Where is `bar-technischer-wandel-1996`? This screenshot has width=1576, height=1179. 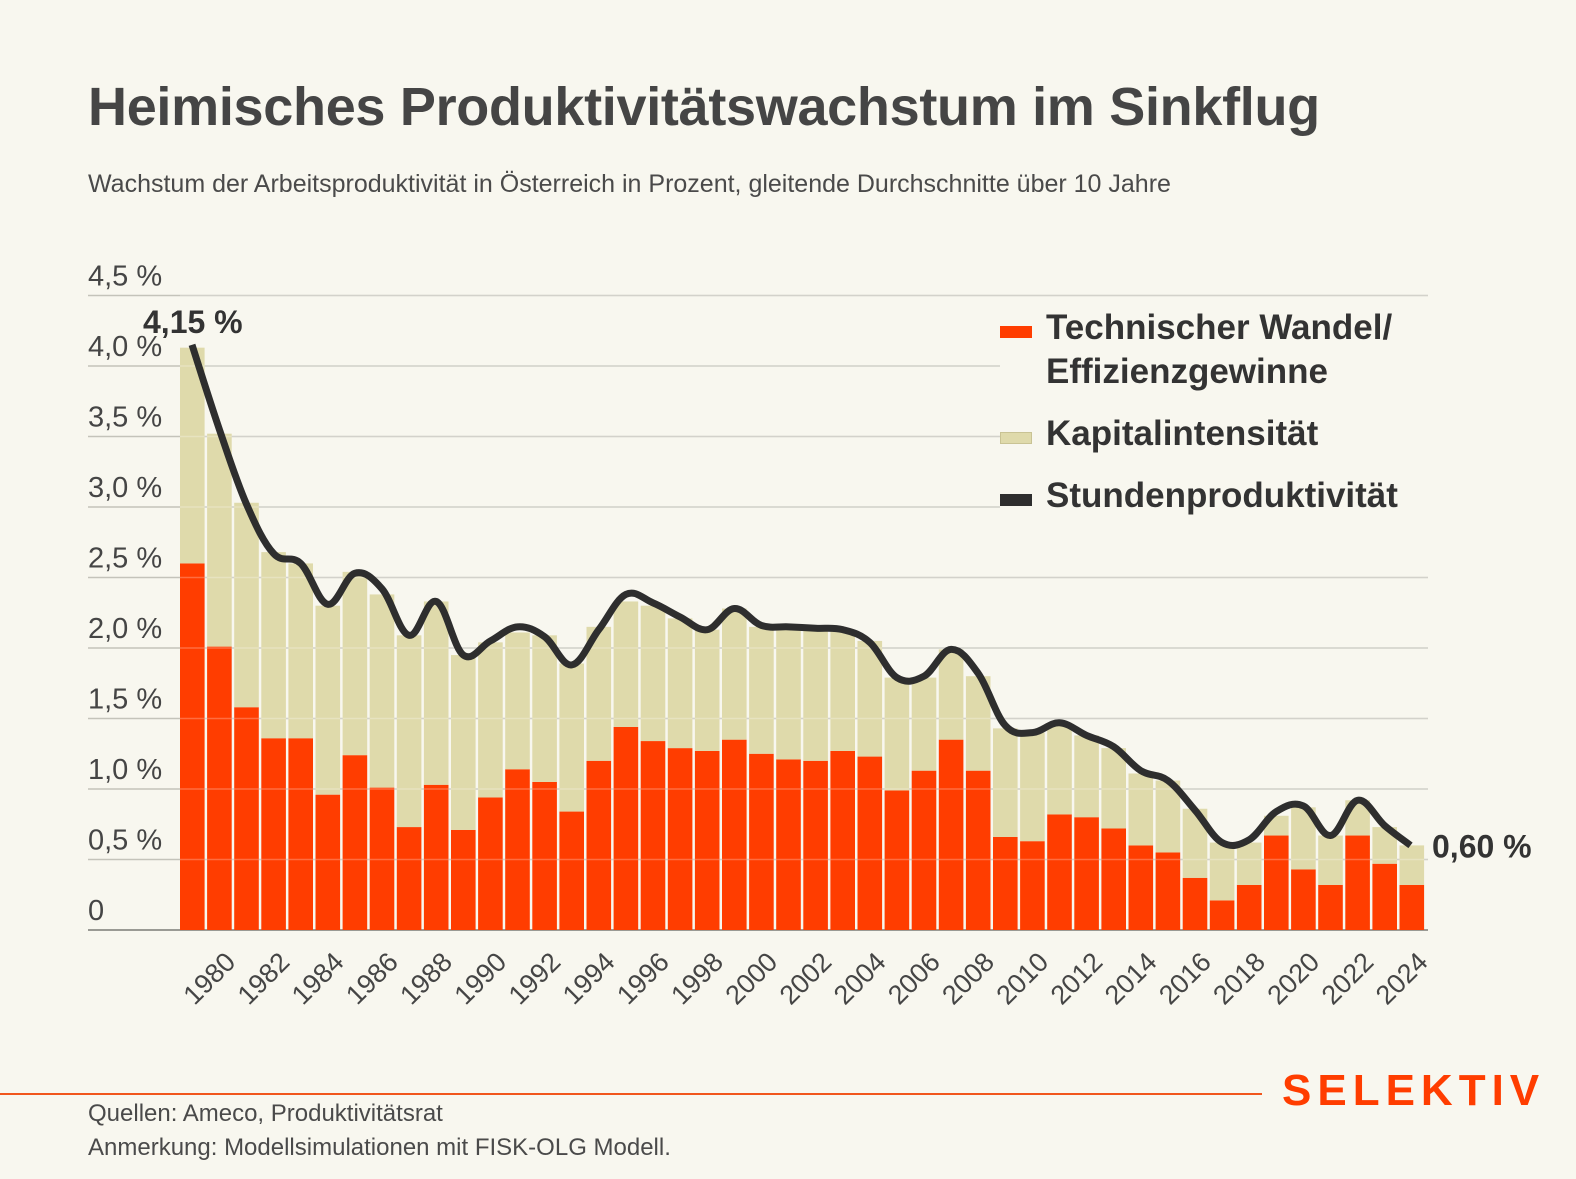
bar-technischer-wandel-1996 is located at coordinates (653, 835).